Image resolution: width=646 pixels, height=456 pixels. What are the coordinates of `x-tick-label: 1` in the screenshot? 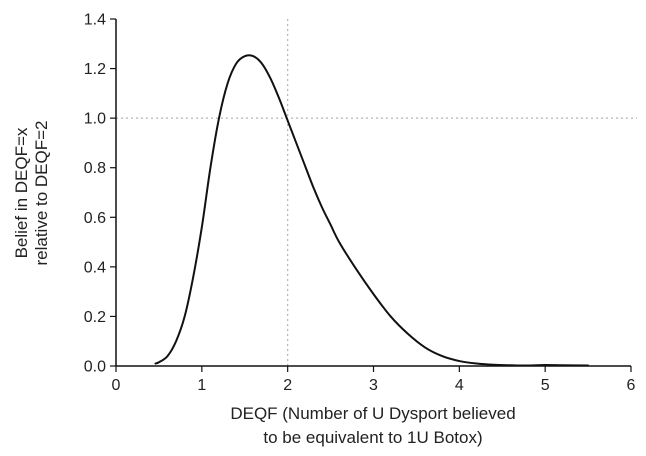 It's located at (201, 385).